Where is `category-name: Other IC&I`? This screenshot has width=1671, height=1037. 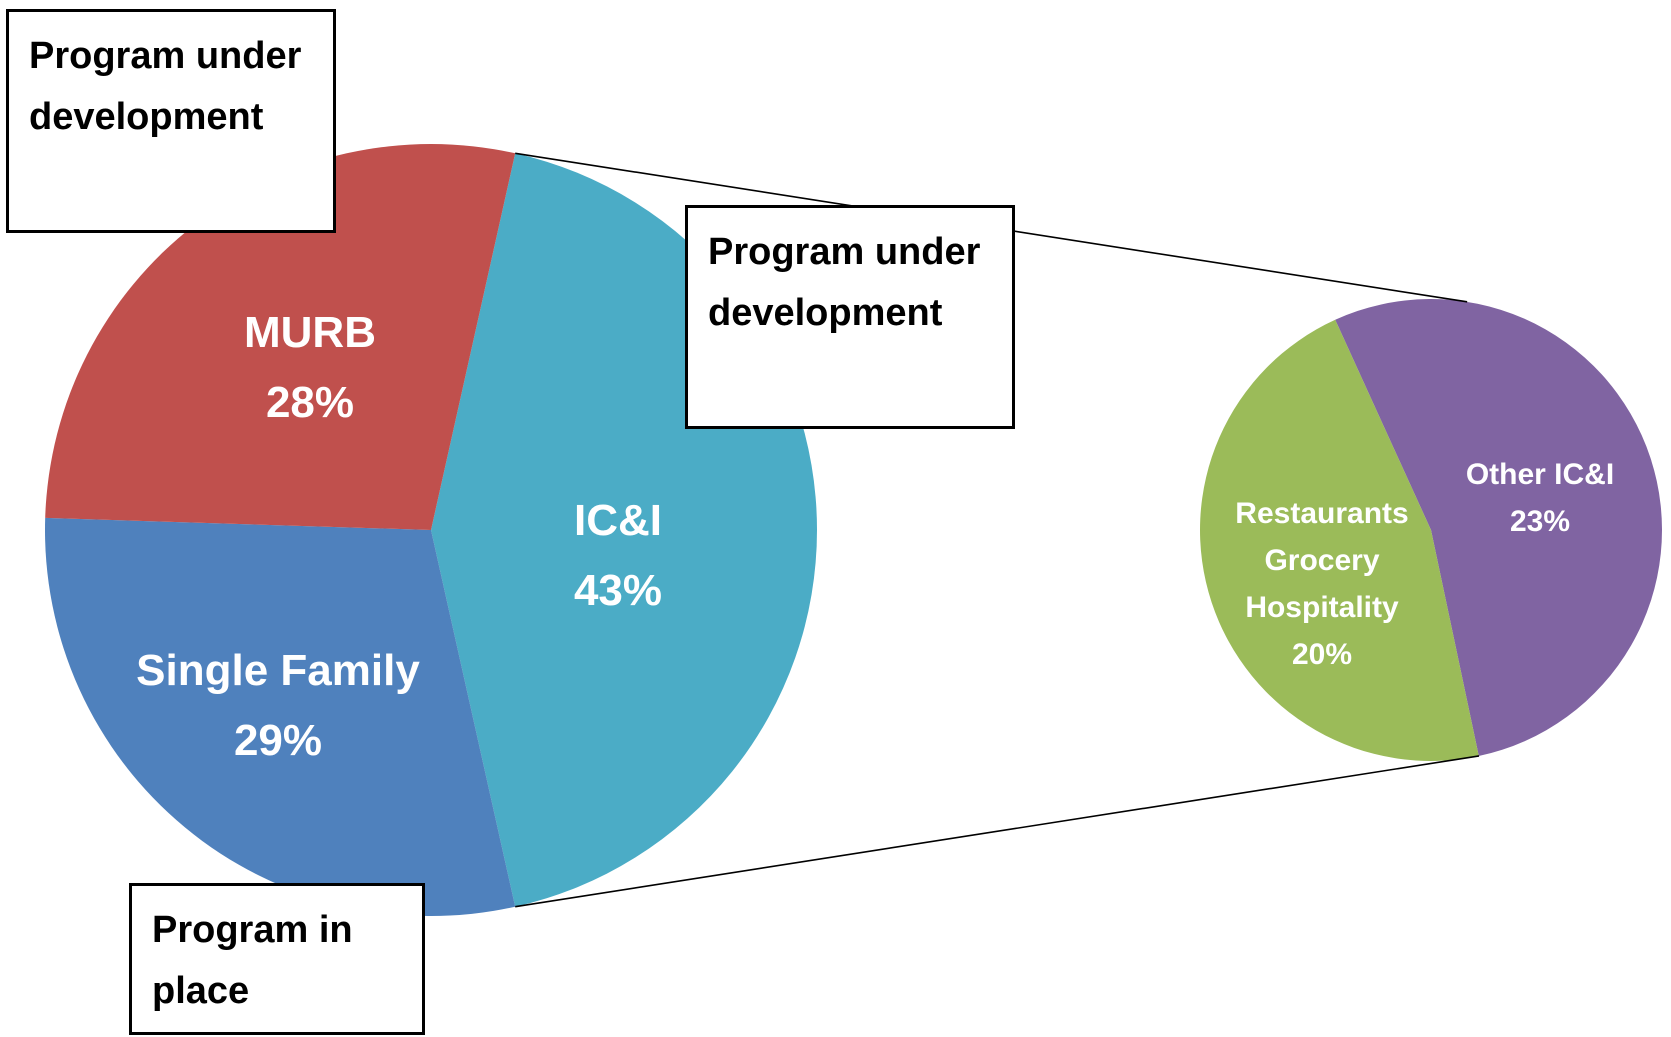
category-name: Other IC&I is located at coordinates (1540, 474).